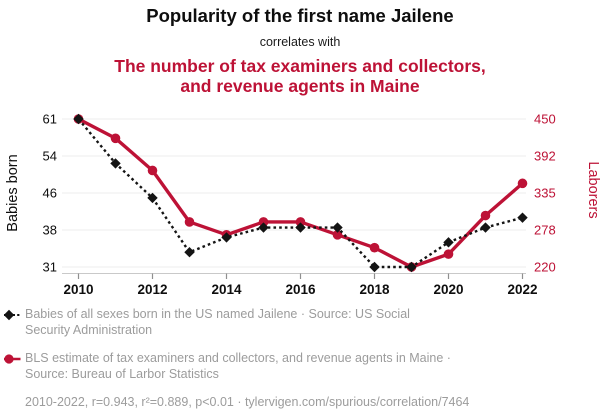 The height and width of the screenshot is (414, 600). What do you see at coordinates (448, 289) in the screenshot?
I see `x-tick-label: 2020` at bounding box center [448, 289].